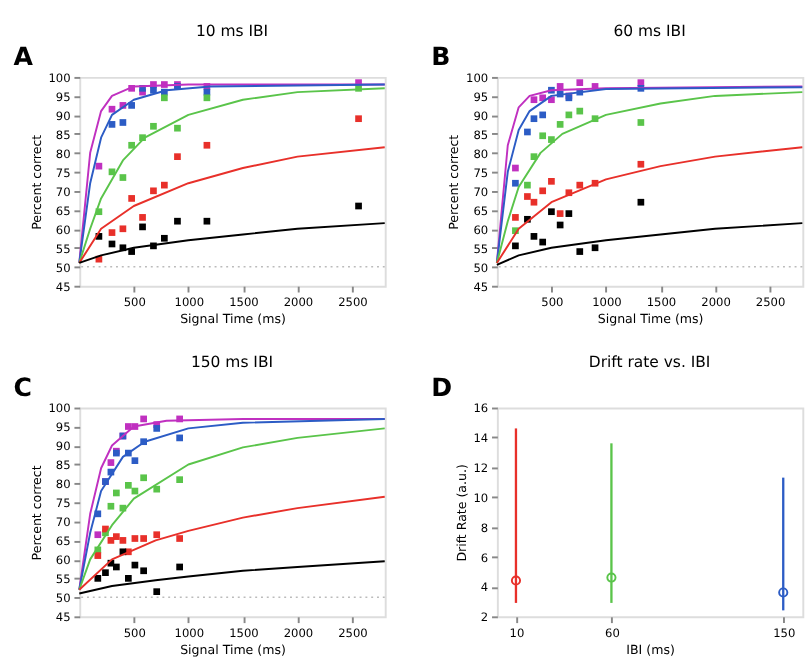 This screenshot has width=812, height=666. Describe the element at coordinates (23, 56) in the screenshot. I see `text: A` at that location.